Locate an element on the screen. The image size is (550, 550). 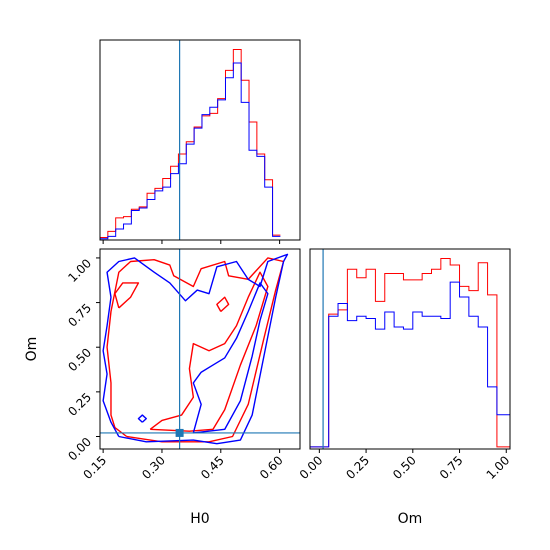
om-red-histogram is located at coordinates (409, 353).